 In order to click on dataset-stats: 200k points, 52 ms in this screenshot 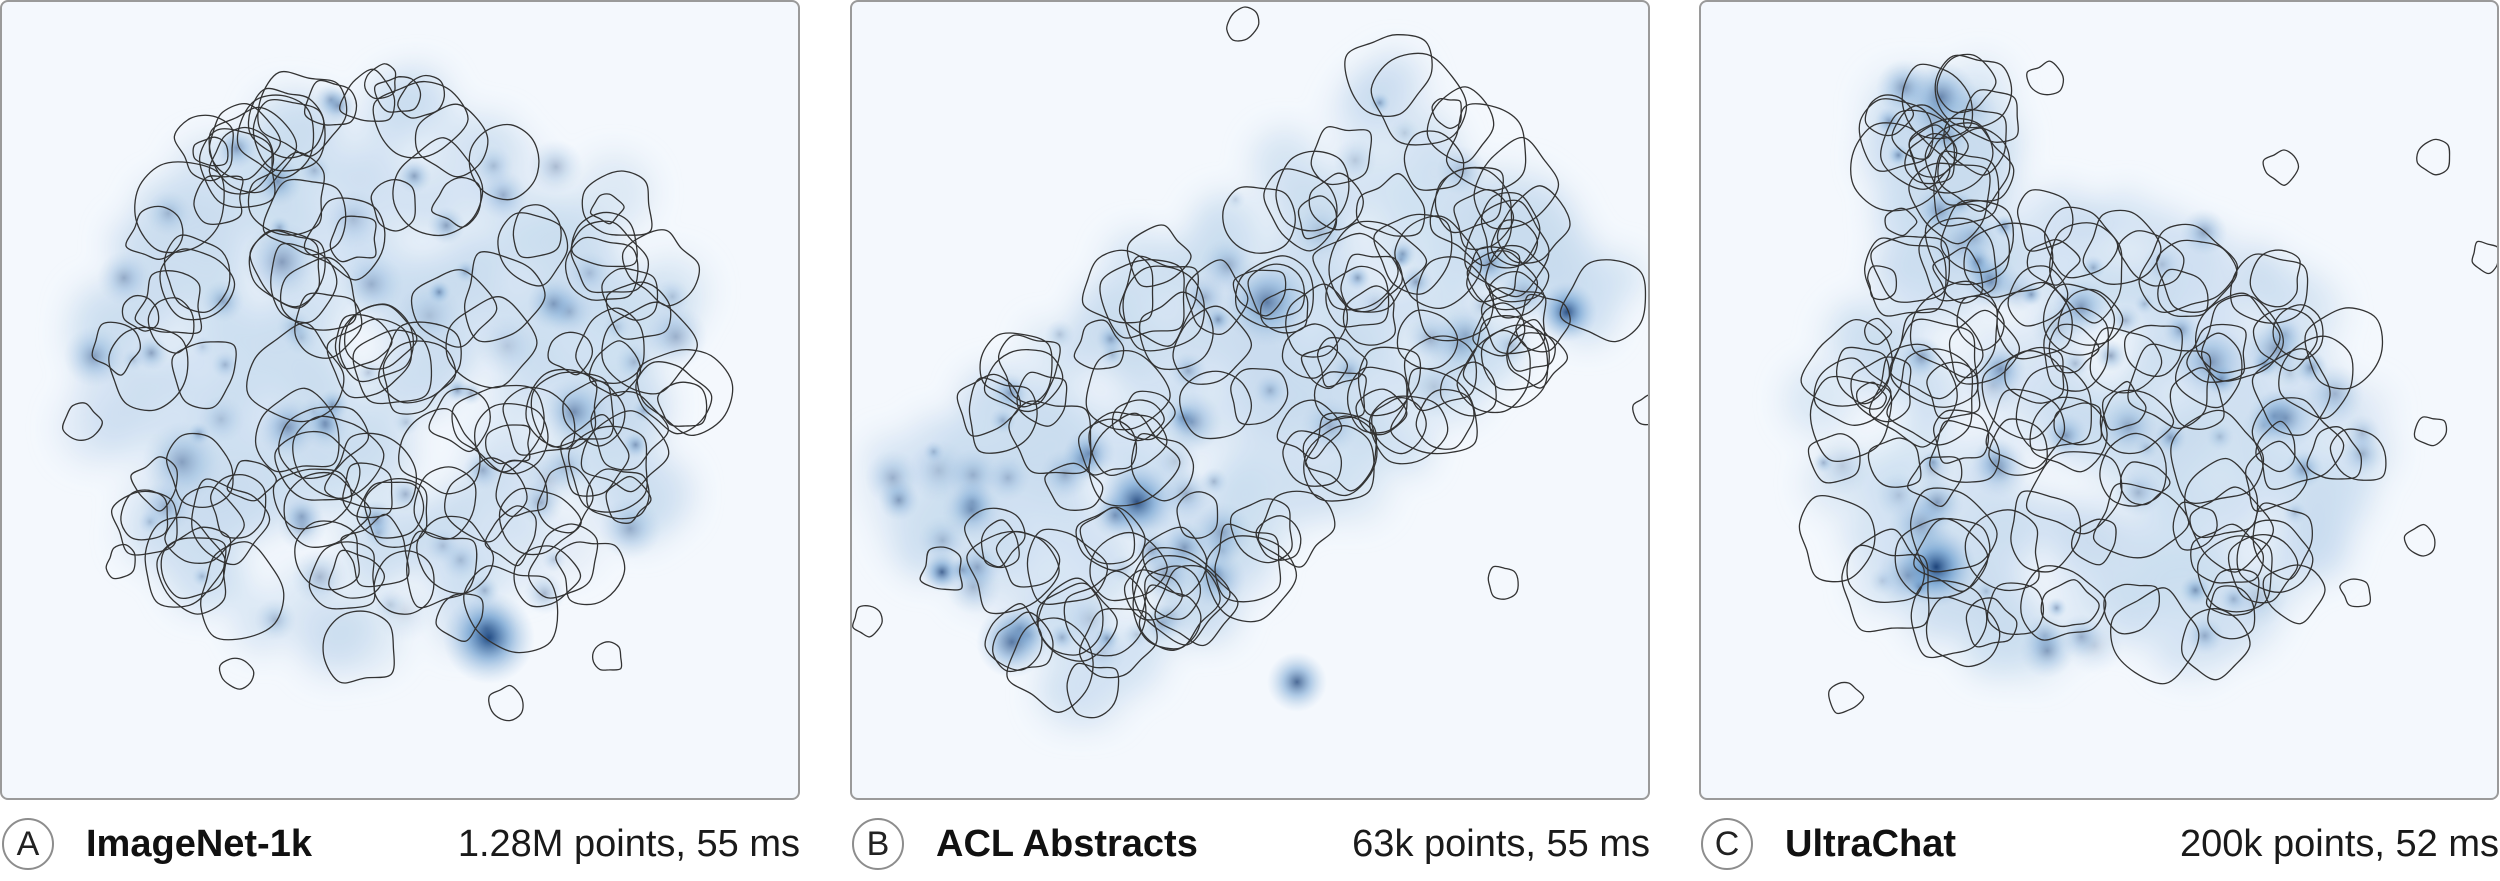, I will do `click(2339, 844)`.